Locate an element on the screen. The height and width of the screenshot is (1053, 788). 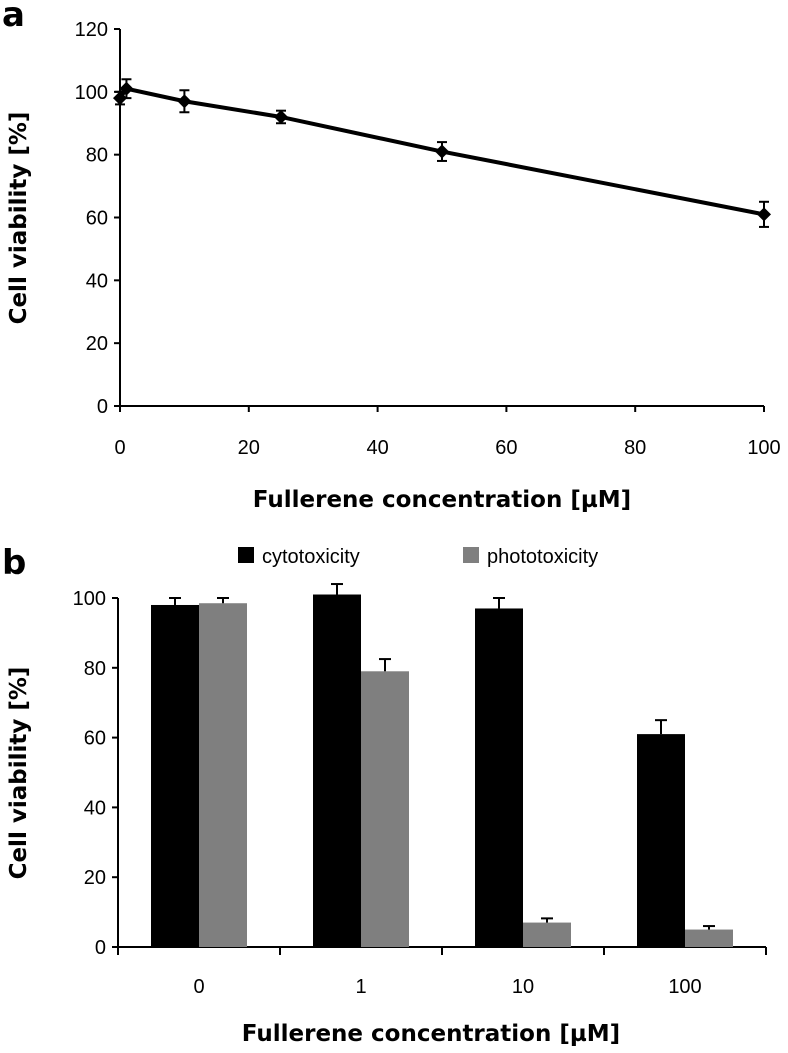
panel-b-x-tick-label: 1 is located at coordinates (360, 987).